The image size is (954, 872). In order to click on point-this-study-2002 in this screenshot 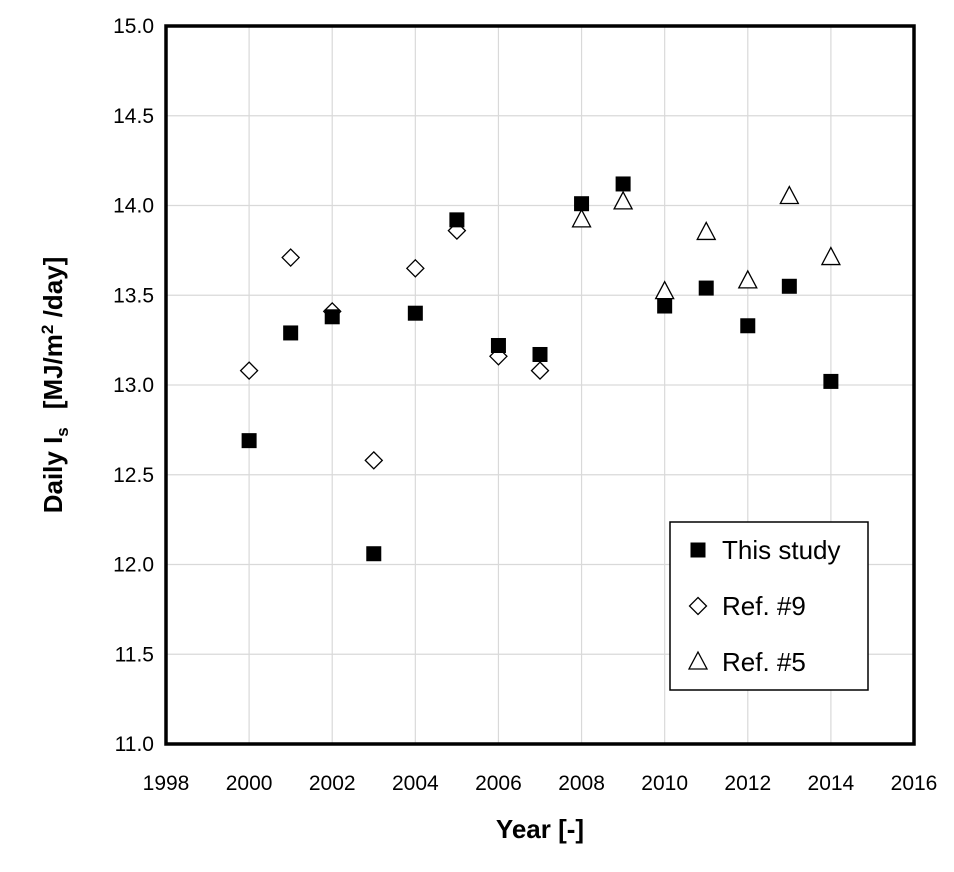, I will do `click(332, 317)`.